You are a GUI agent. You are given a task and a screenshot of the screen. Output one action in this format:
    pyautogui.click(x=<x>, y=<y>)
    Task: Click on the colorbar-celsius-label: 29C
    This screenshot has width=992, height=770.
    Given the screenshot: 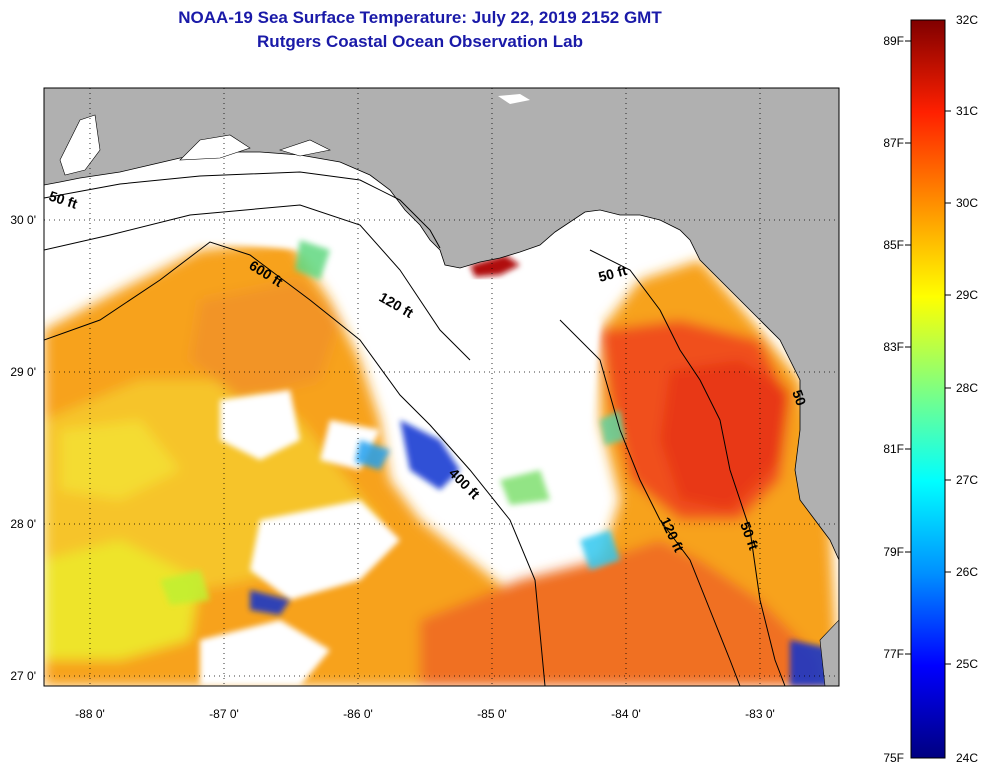 What is the action you would take?
    pyautogui.click(x=967, y=295)
    